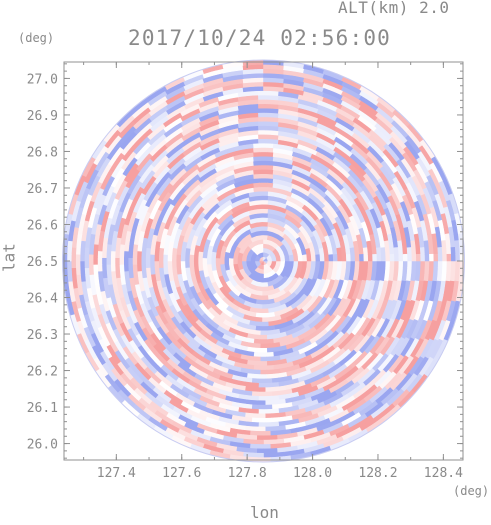 This screenshot has width=491, height=525. I want to click on y-tick-label: 26.7, so click(42, 189).